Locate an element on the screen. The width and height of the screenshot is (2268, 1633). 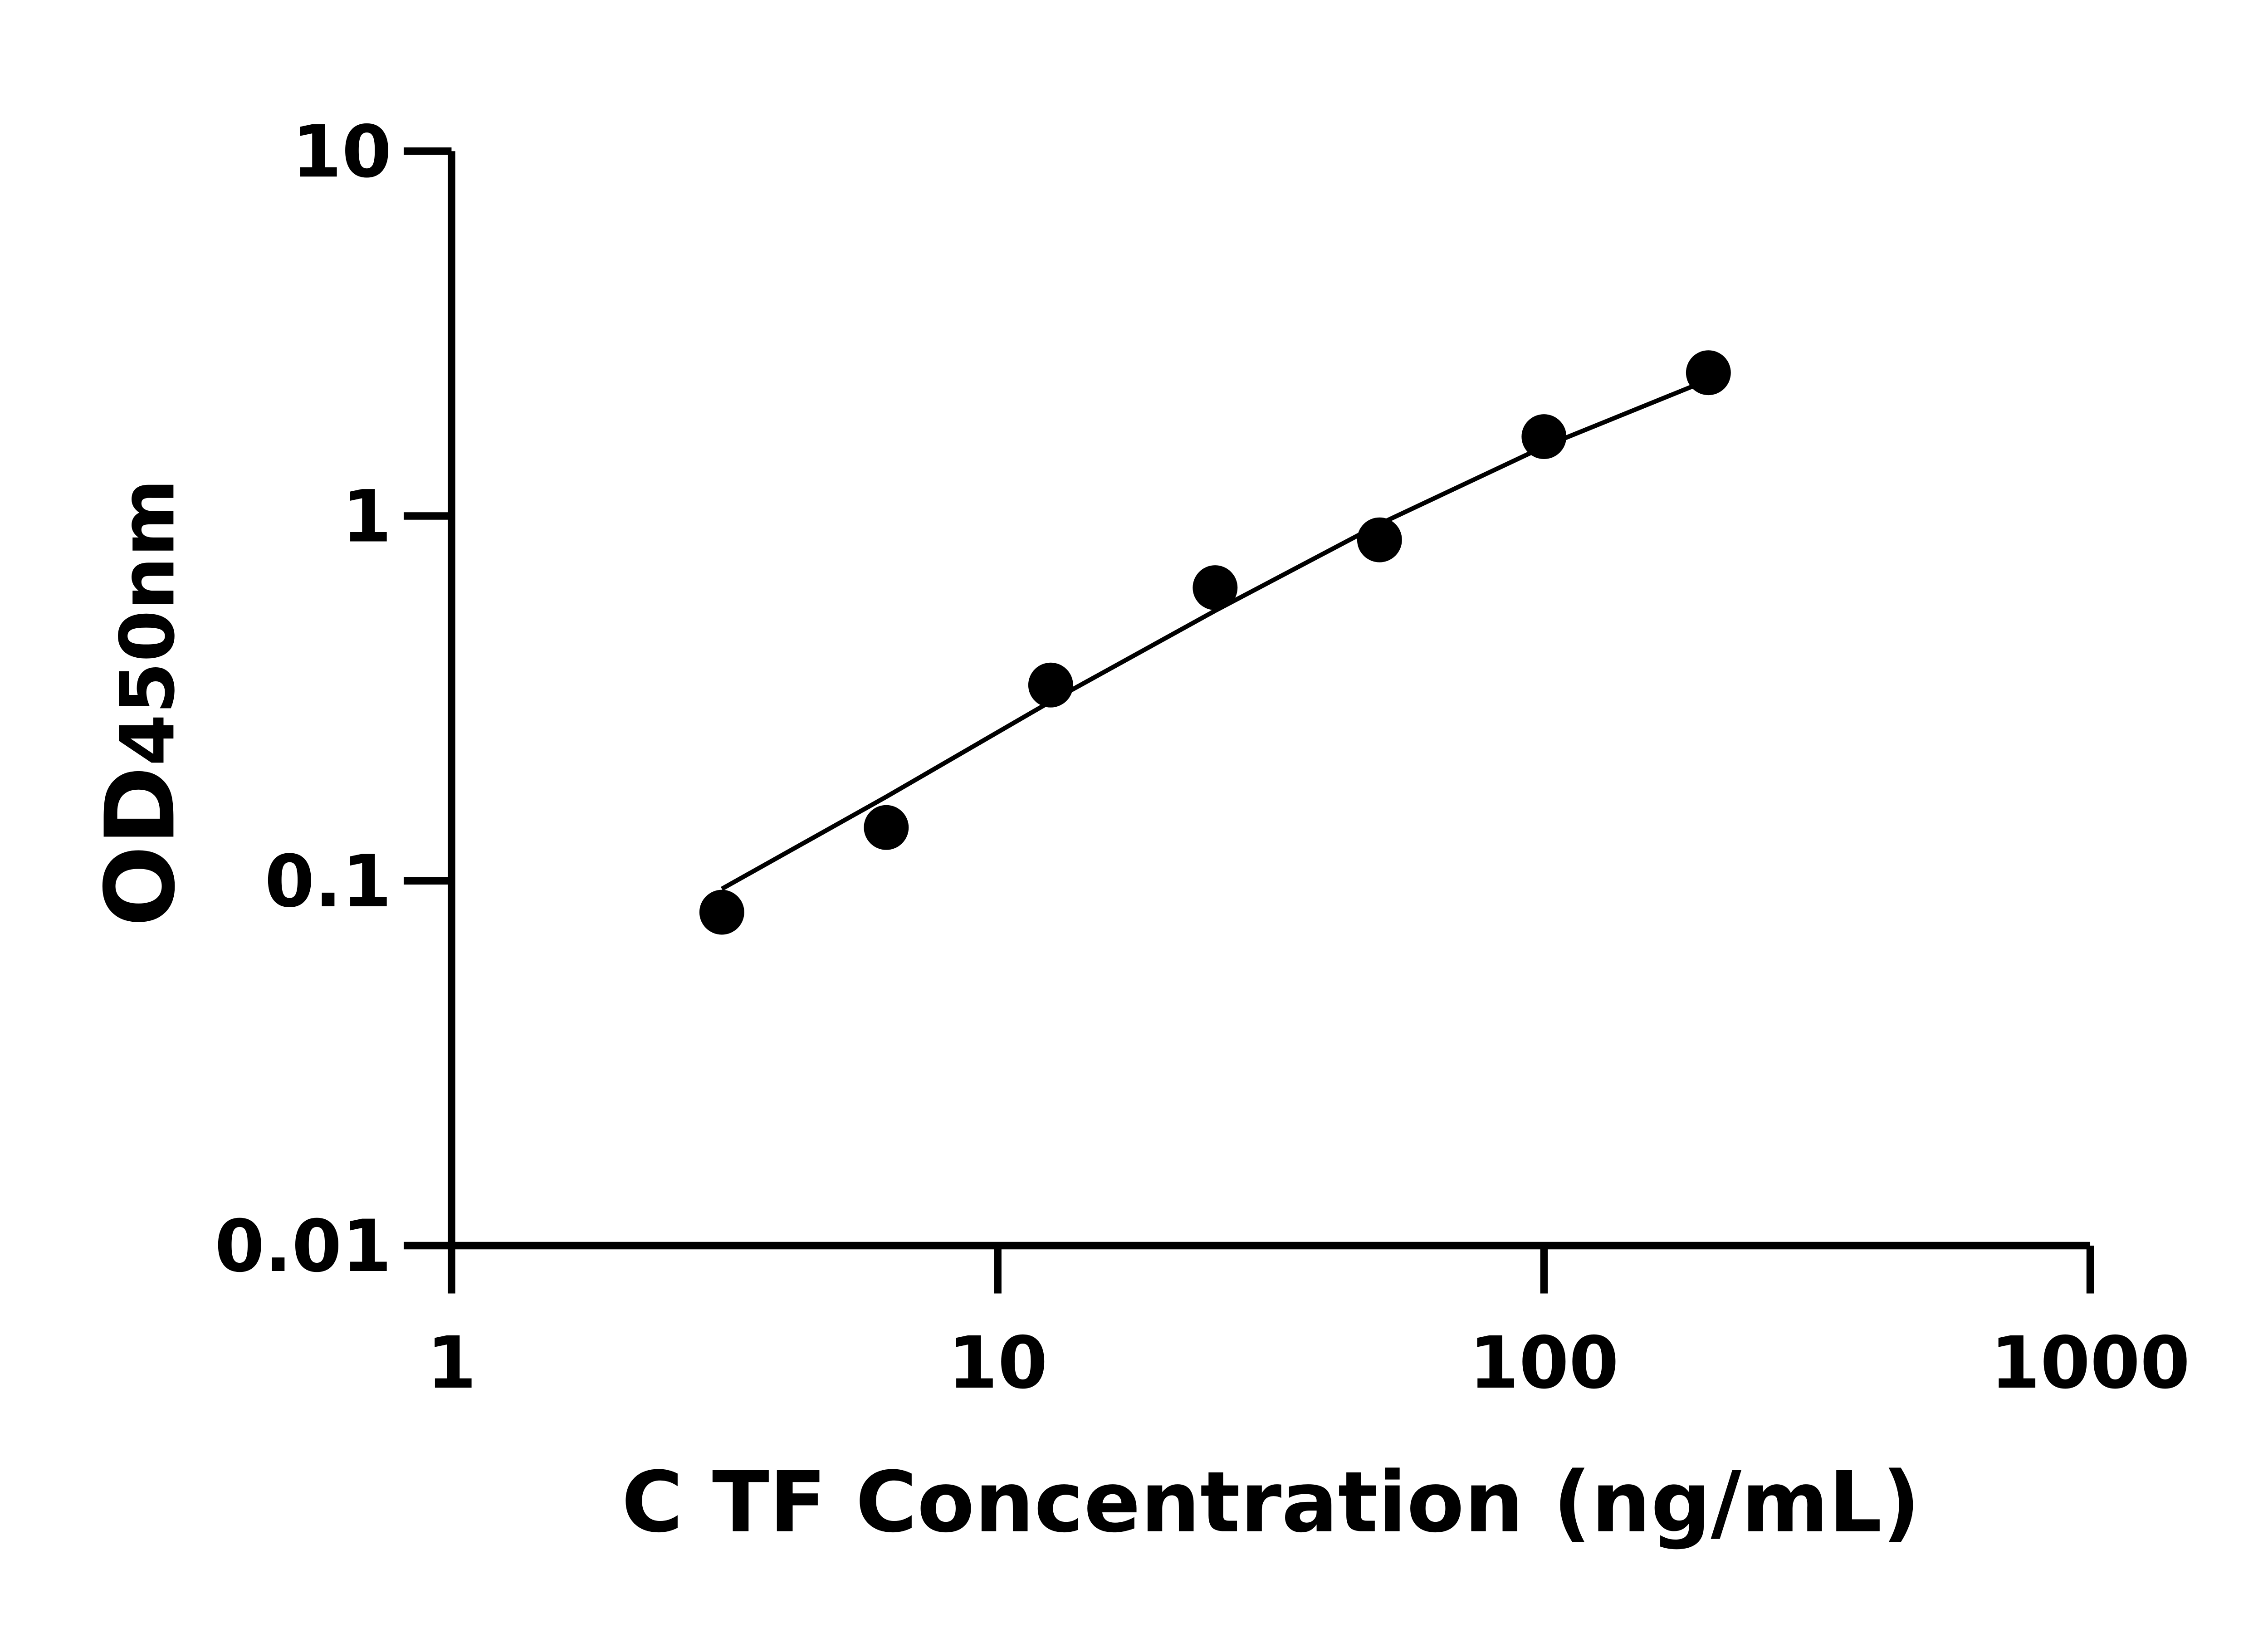
x-axis-label: C TF Concentration (ng/mL) is located at coordinates (1270, 1502).